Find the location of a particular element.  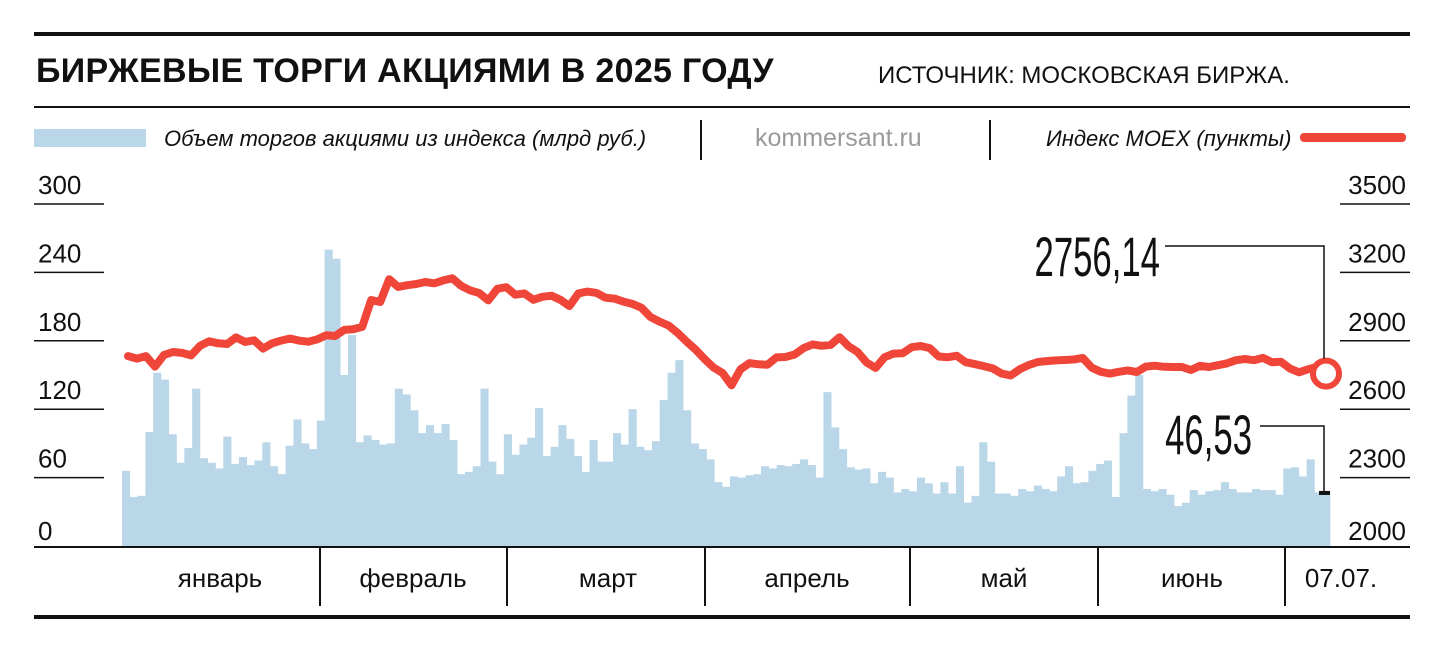

month-axis: январь февраль март апрель май июнь 07.07. is located at coordinates (722, 576).